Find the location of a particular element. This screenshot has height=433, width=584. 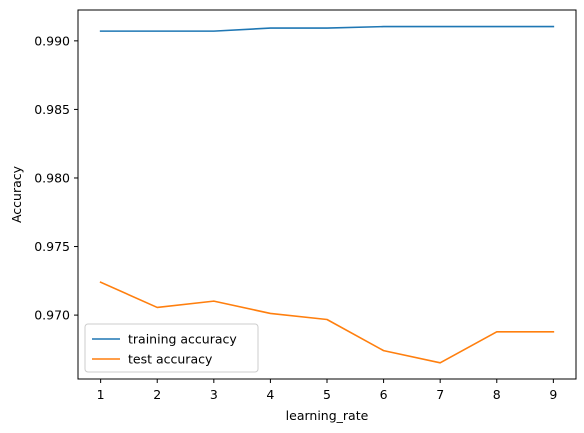

x-axis-label: learning_rate is located at coordinates (327, 415).